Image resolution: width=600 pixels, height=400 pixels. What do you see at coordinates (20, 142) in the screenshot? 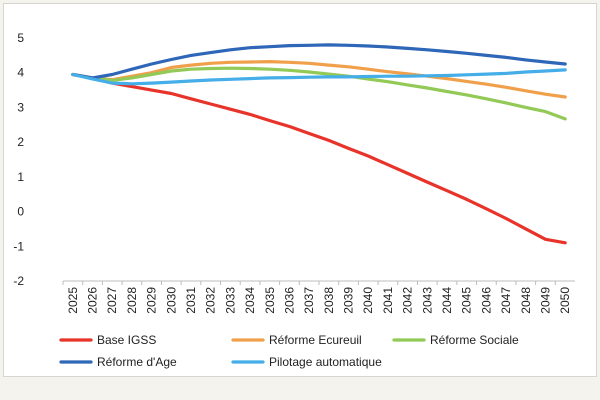
I see `y-tick-label: 2` at bounding box center [20, 142].